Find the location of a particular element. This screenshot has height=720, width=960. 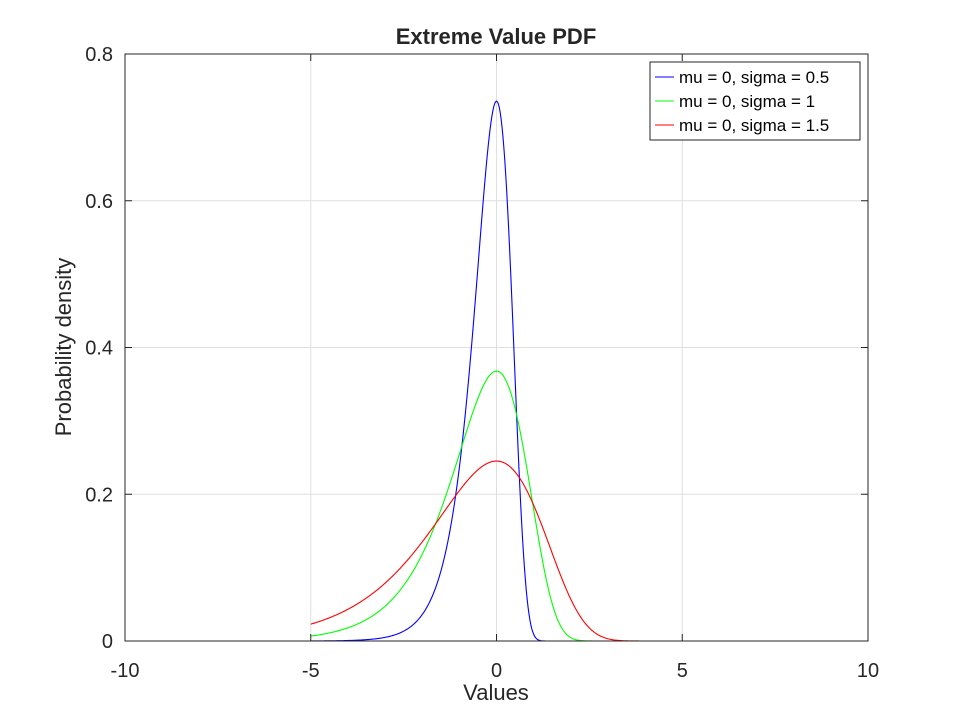

x-axis-label: Values is located at coordinates (496, 692).